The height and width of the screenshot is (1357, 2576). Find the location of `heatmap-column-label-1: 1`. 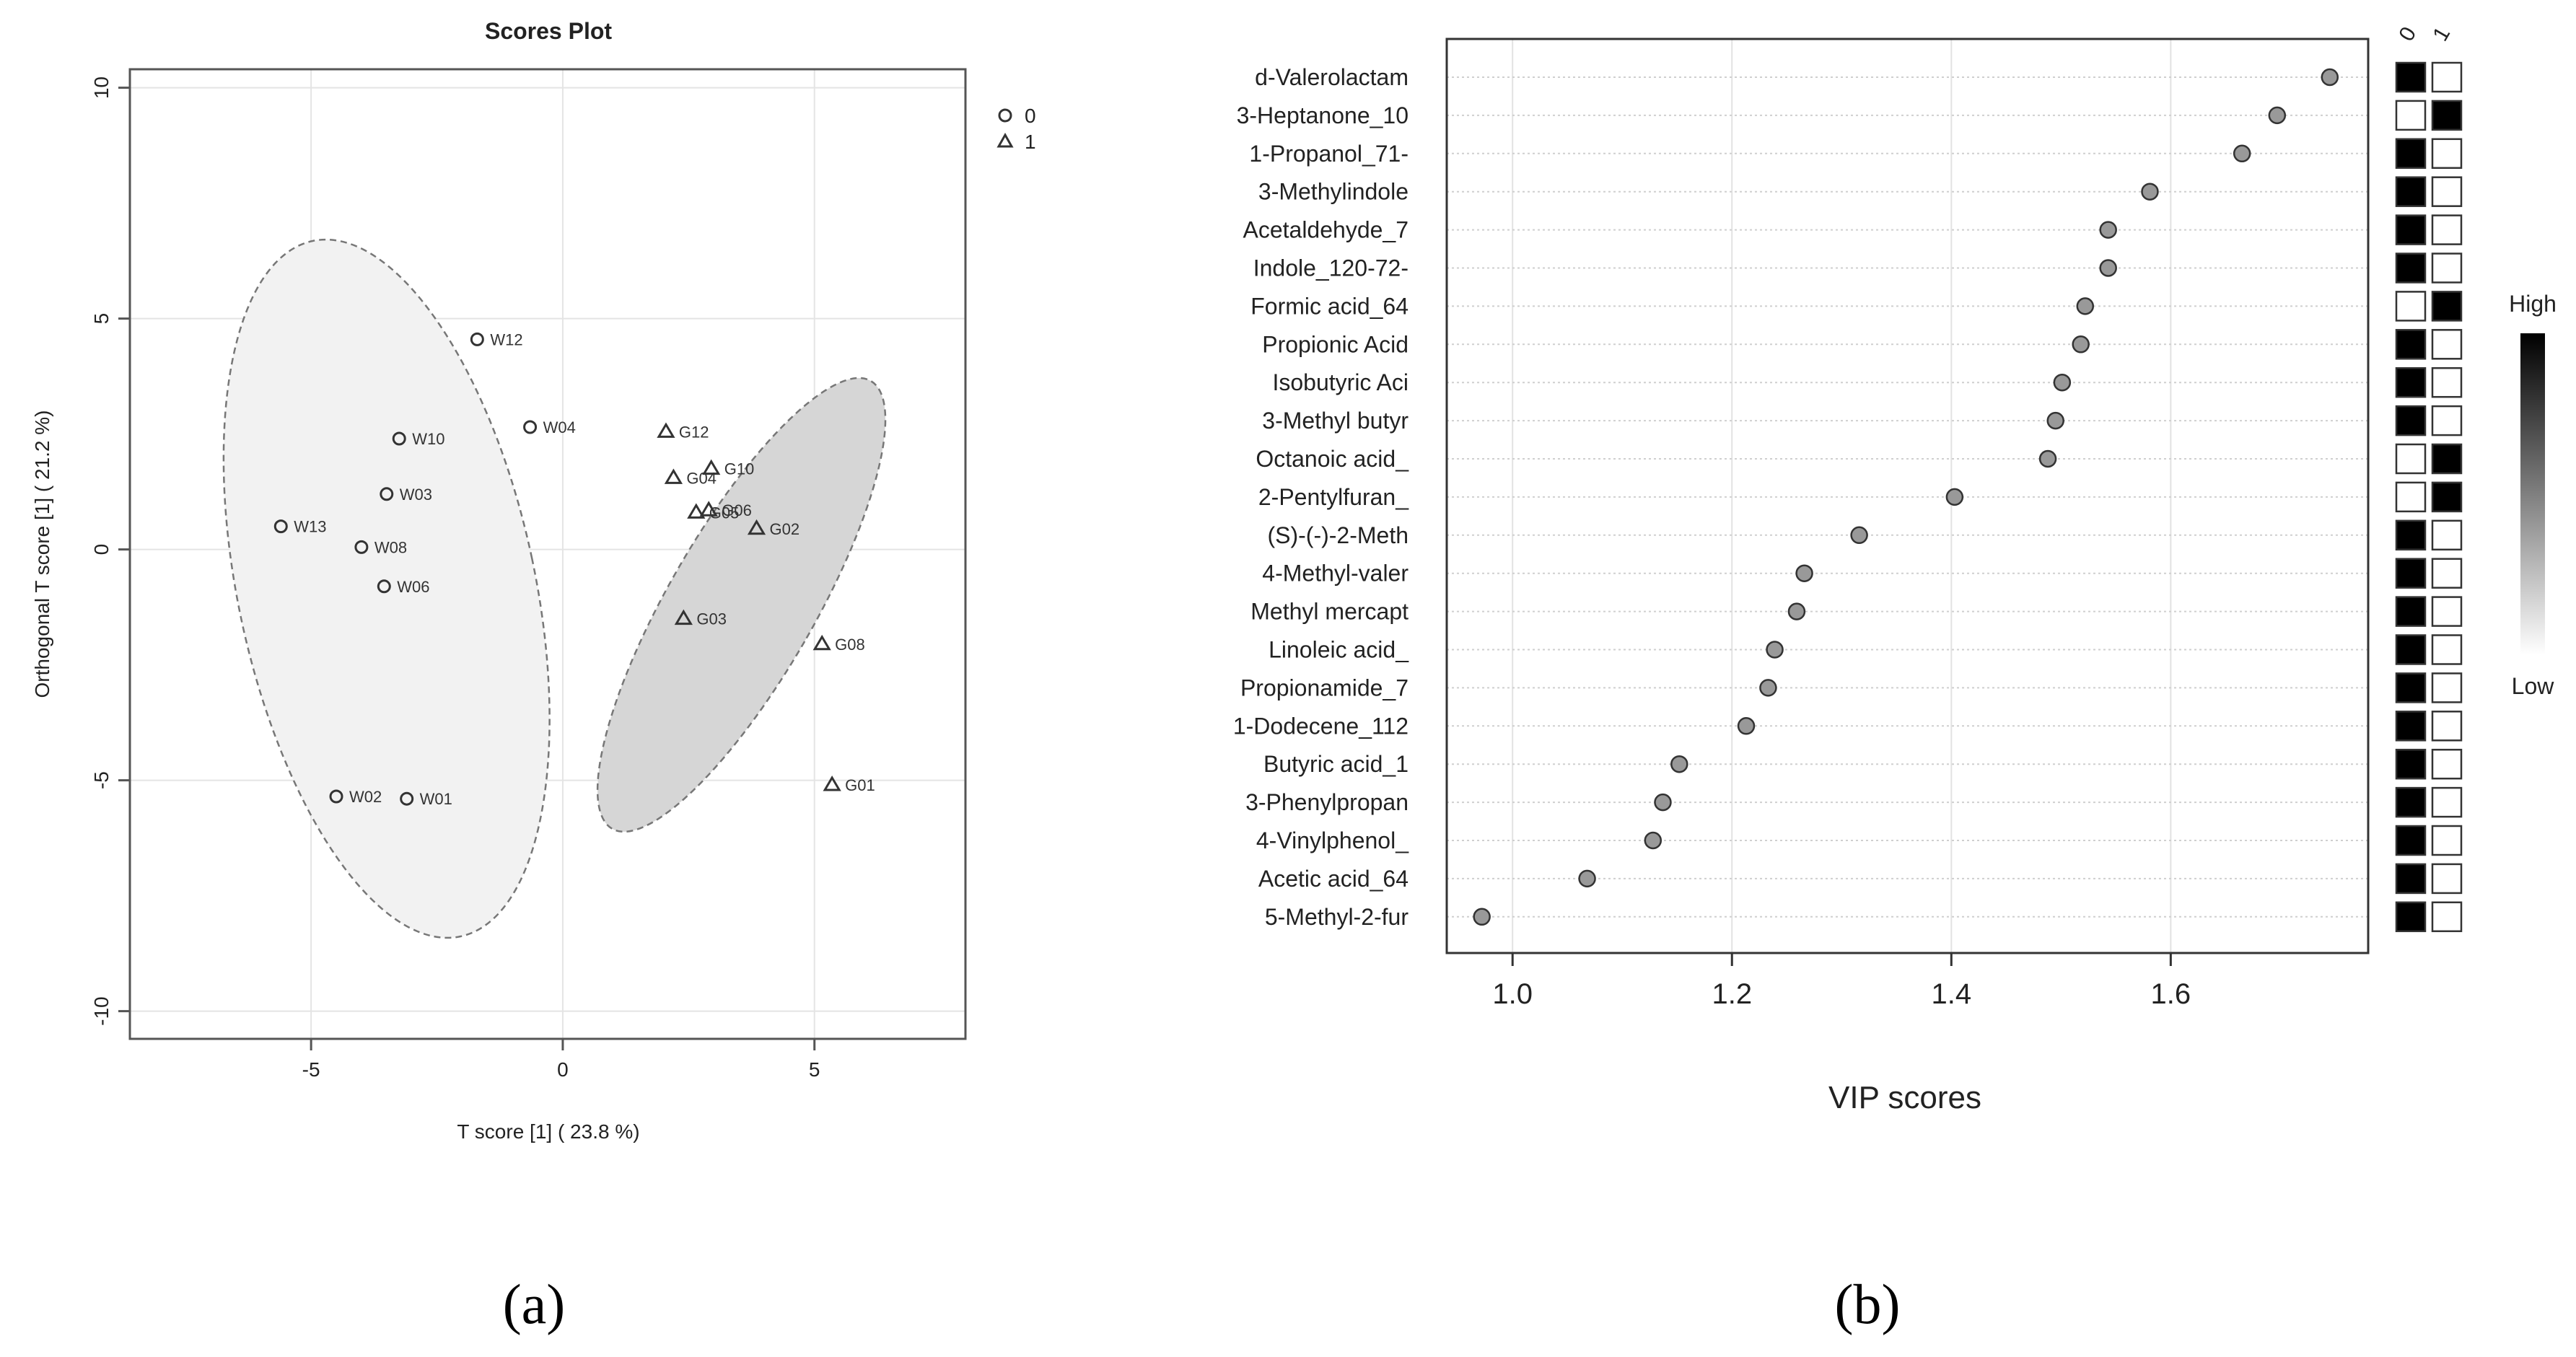

heatmap-column-label-1: 1 is located at coordinates (2441, 34).